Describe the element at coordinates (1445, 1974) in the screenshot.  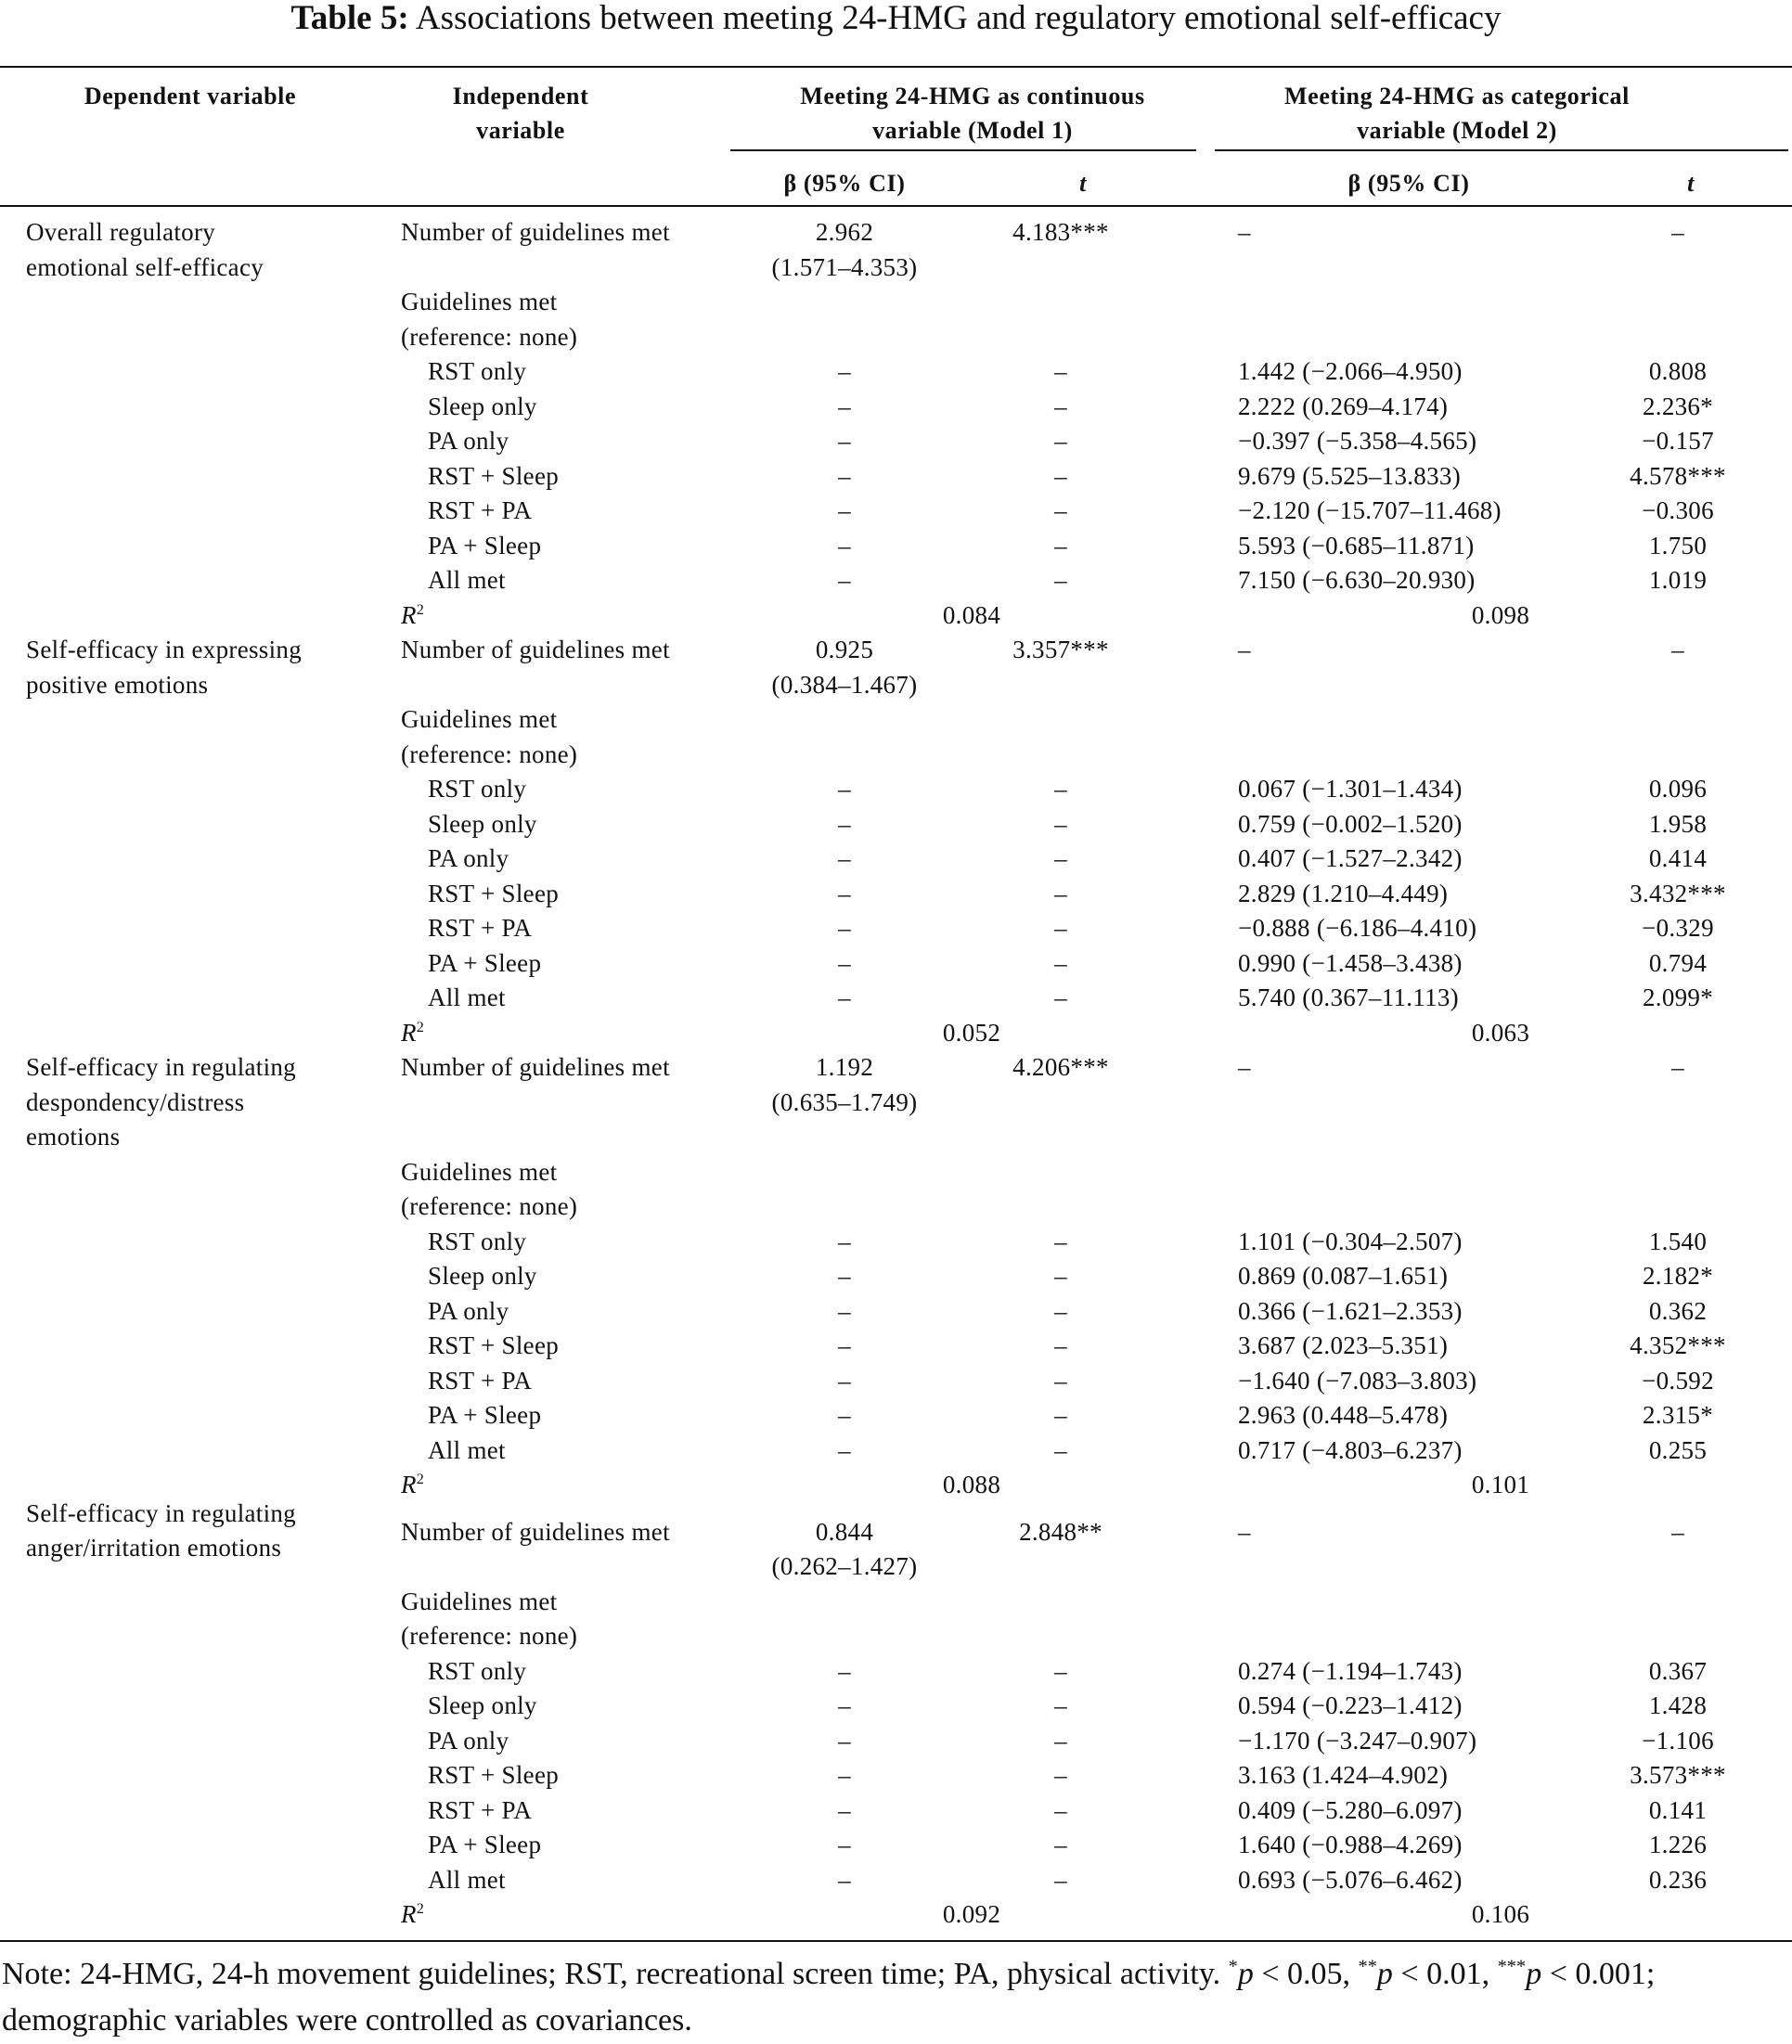
I see `note-threshold2: < 0.01,` at that location.